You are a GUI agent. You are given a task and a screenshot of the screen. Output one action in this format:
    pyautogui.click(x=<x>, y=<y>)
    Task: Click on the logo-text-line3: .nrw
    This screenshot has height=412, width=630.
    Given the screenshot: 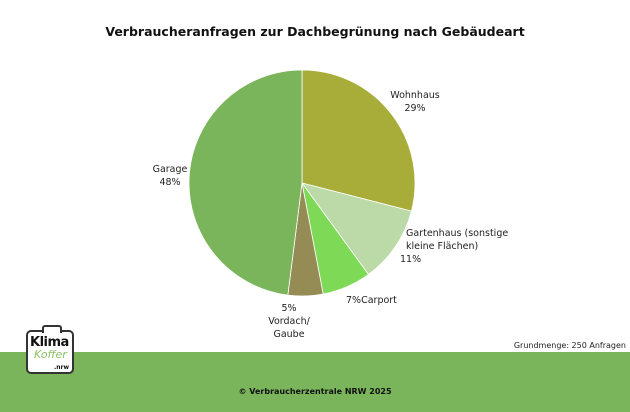 What is the action you would take?
    pyautogui.click(x=61, y=367)
    